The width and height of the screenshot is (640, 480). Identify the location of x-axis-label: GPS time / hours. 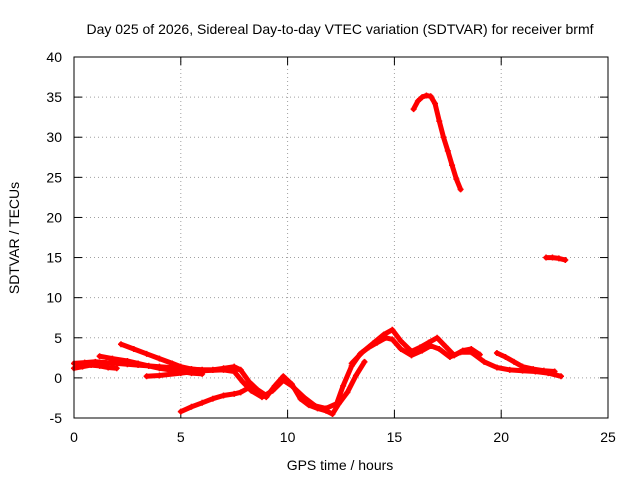
(340, 465).